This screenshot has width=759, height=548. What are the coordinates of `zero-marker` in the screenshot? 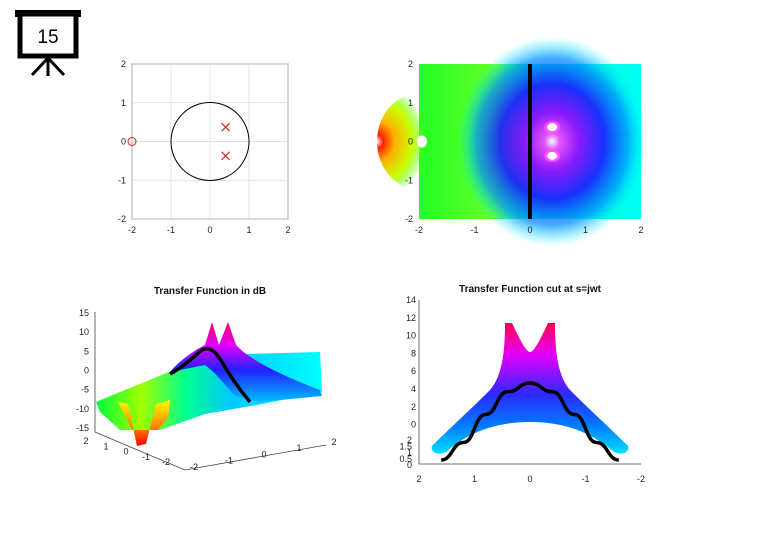 It's located at (132, 141).